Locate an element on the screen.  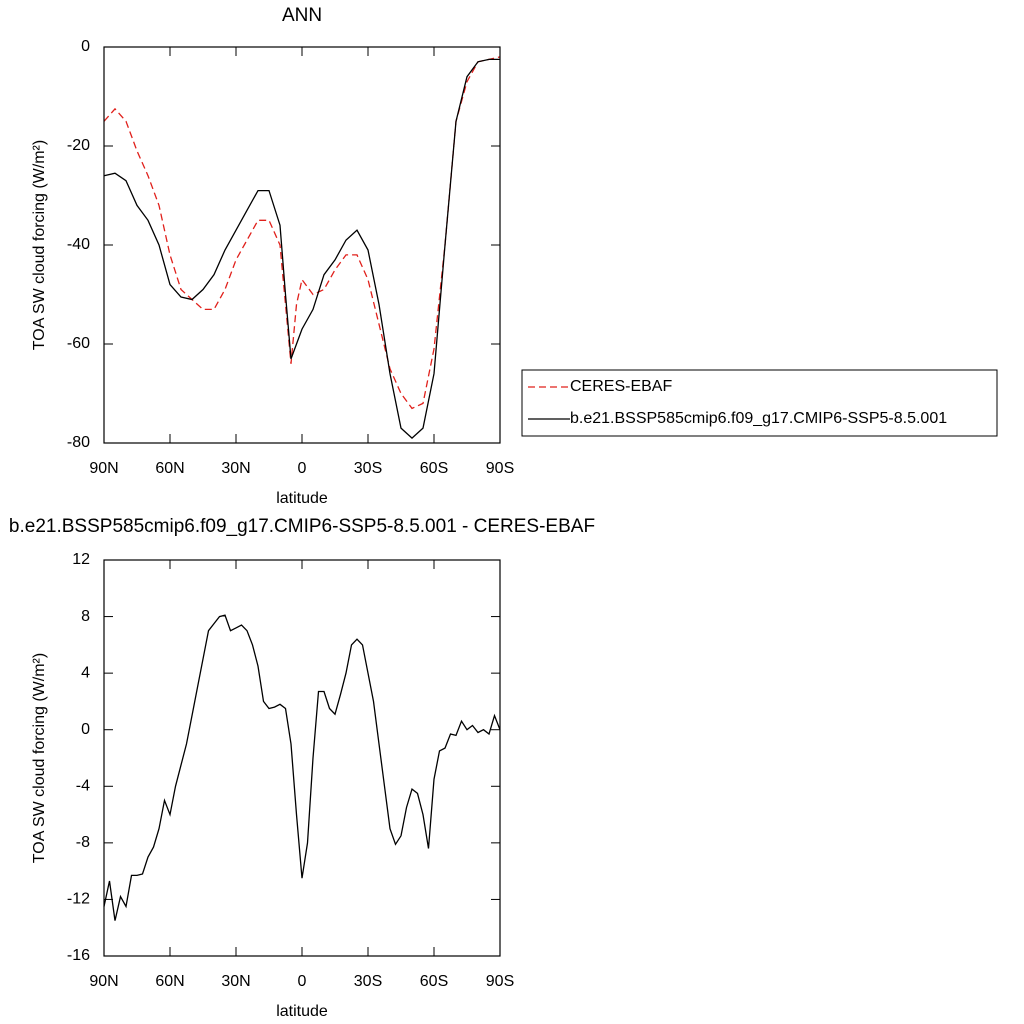
y-tick-label: -16 is located at coordinates (78, 955).